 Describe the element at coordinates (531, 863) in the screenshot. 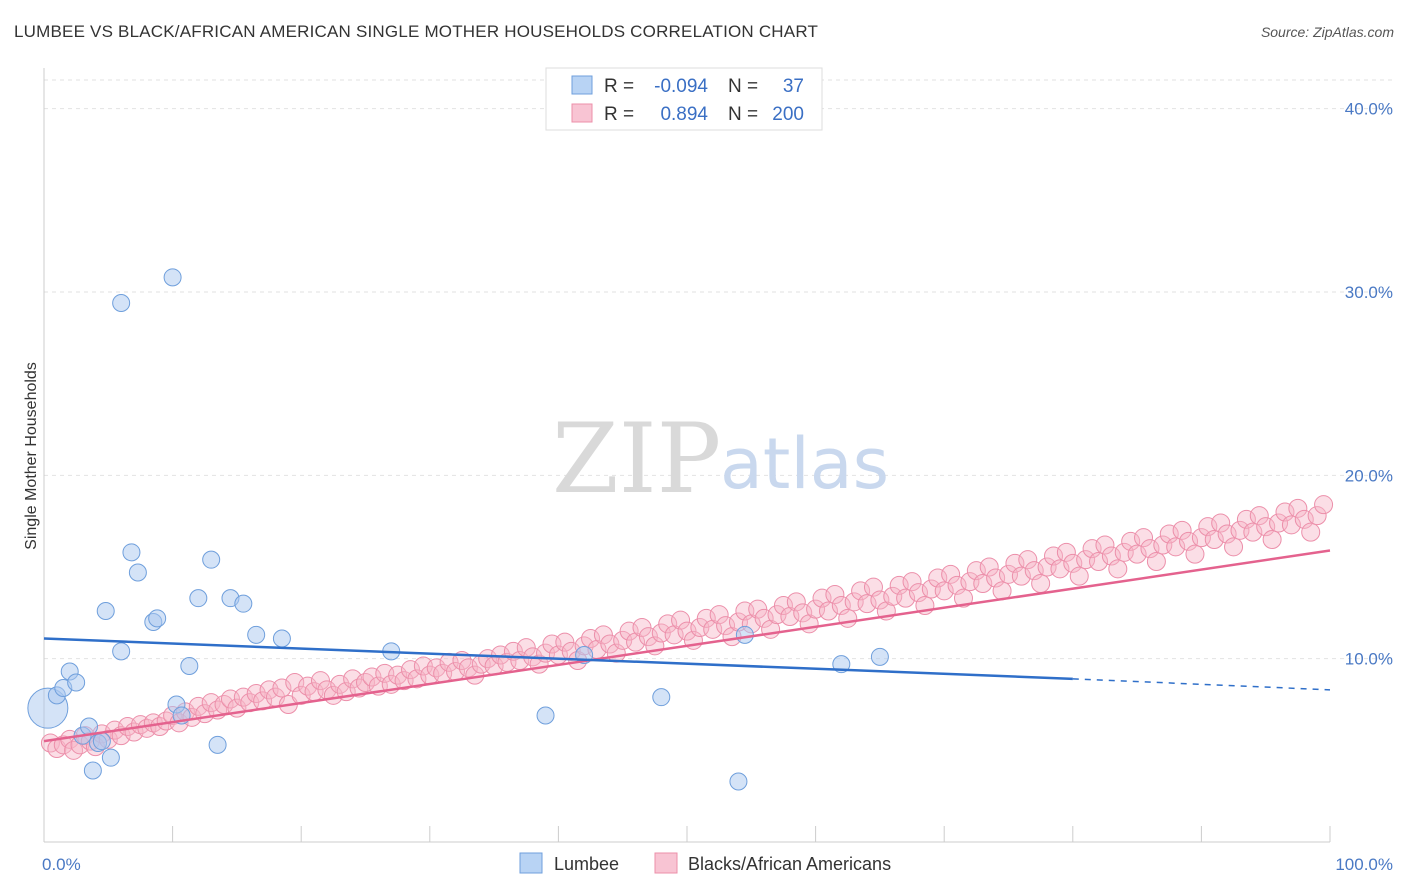

I see `legend-swatch-lumbee` at that location.